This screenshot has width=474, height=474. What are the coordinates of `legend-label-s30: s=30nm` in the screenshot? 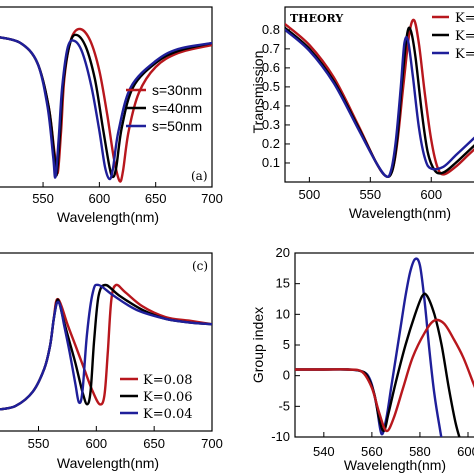 It's located at (177, 90).